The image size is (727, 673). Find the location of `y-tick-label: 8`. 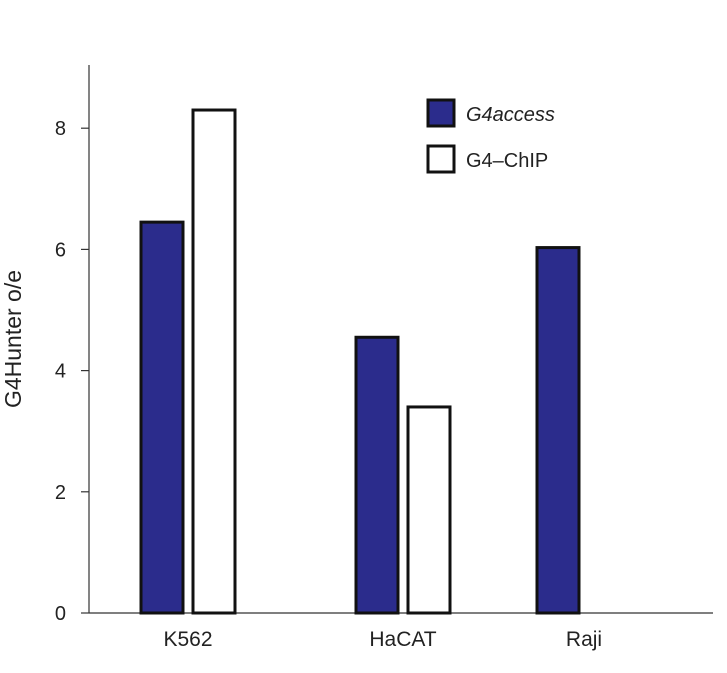

y-tick-label: 8 is located at coordinates (60, 129).